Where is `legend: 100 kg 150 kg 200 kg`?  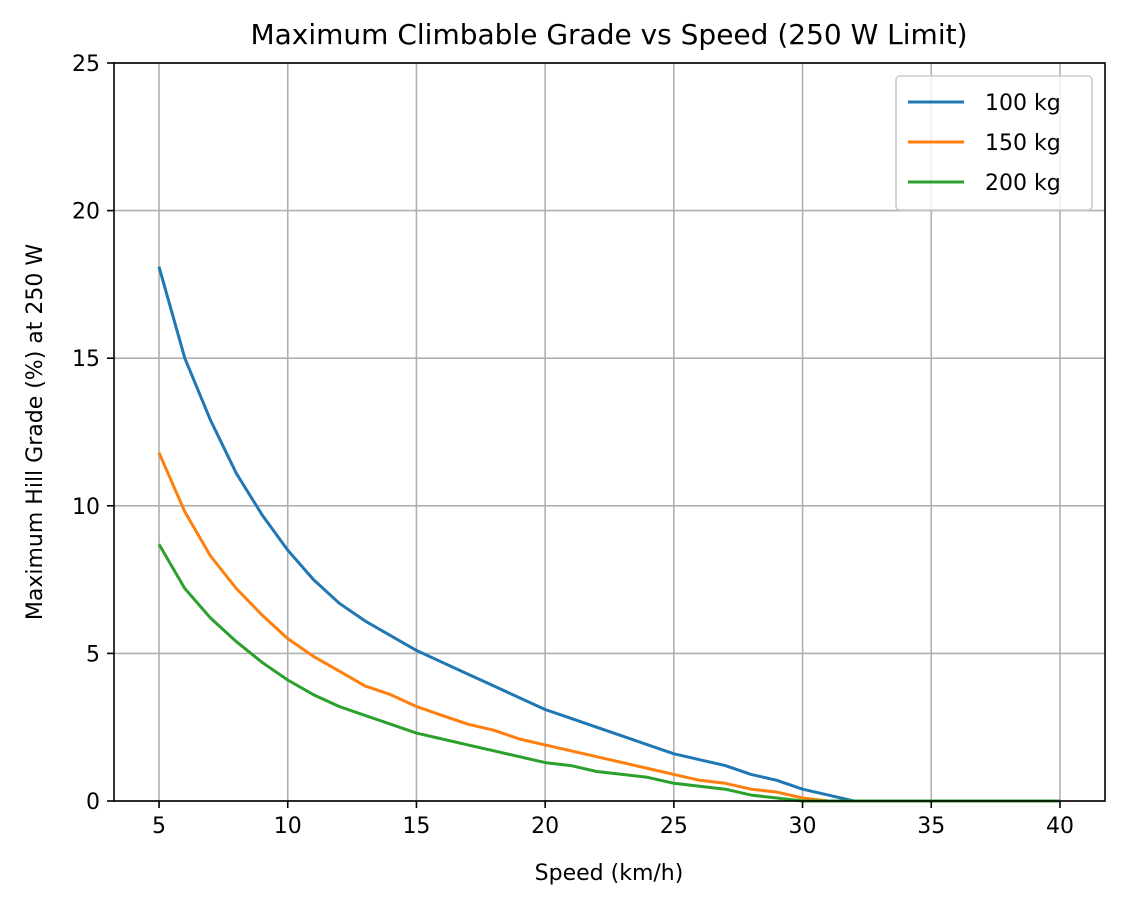
legend: 100 kg 150 kg 200 kg is located at coordinates (994, 143).